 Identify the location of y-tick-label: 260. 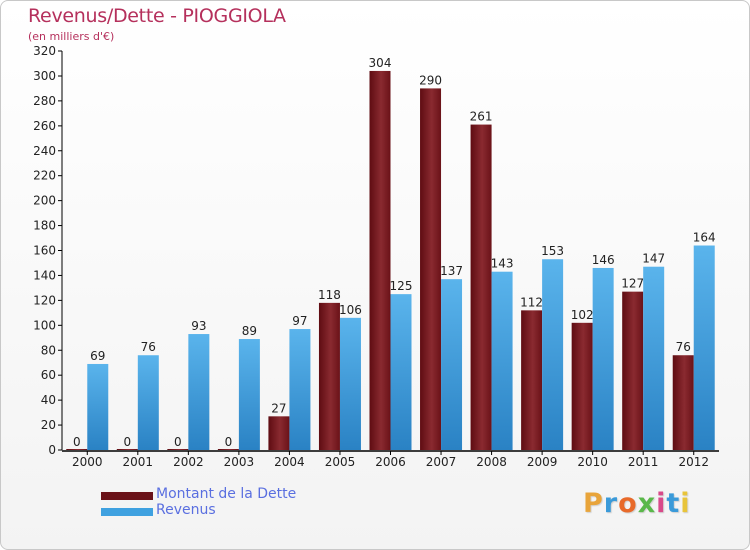
(44, 126).